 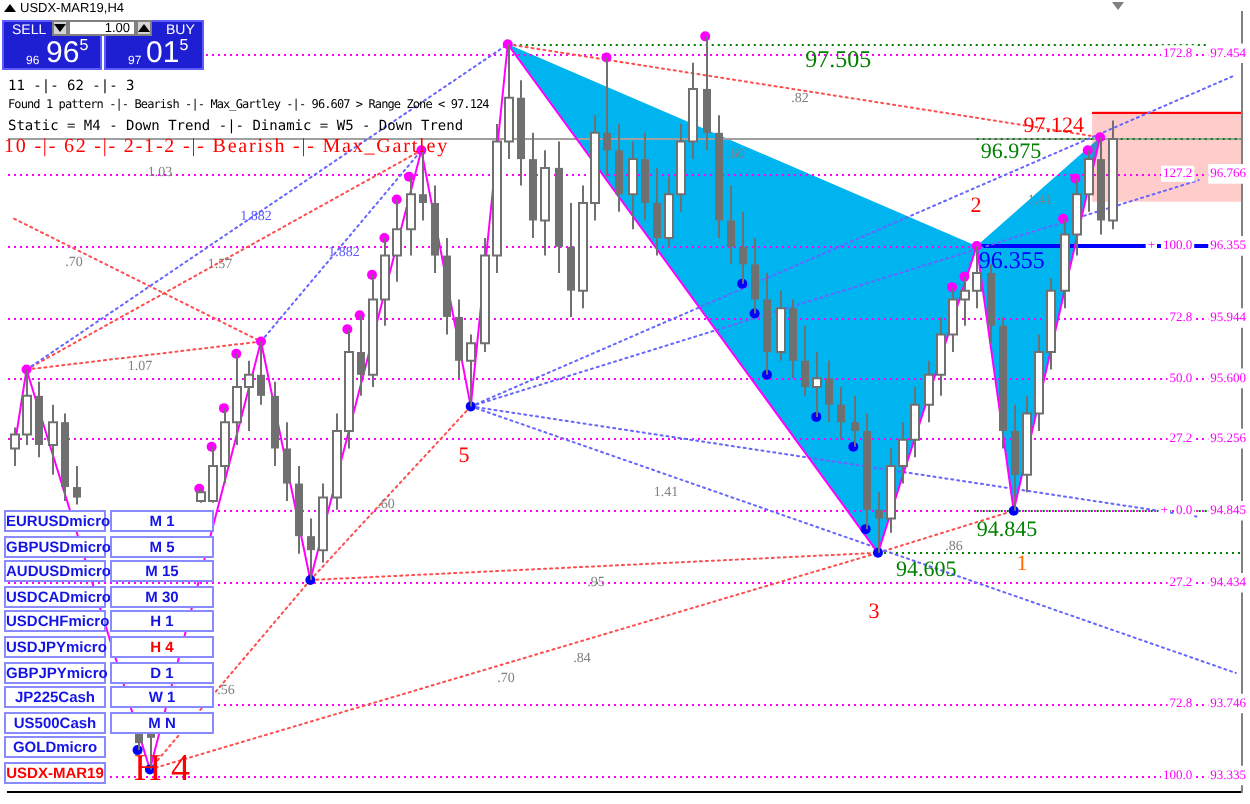 What do you see at coordinates (1011, 151) in the screenshot?
I see `ref-line-label: 96.975` at bounding box center [1011, 151].